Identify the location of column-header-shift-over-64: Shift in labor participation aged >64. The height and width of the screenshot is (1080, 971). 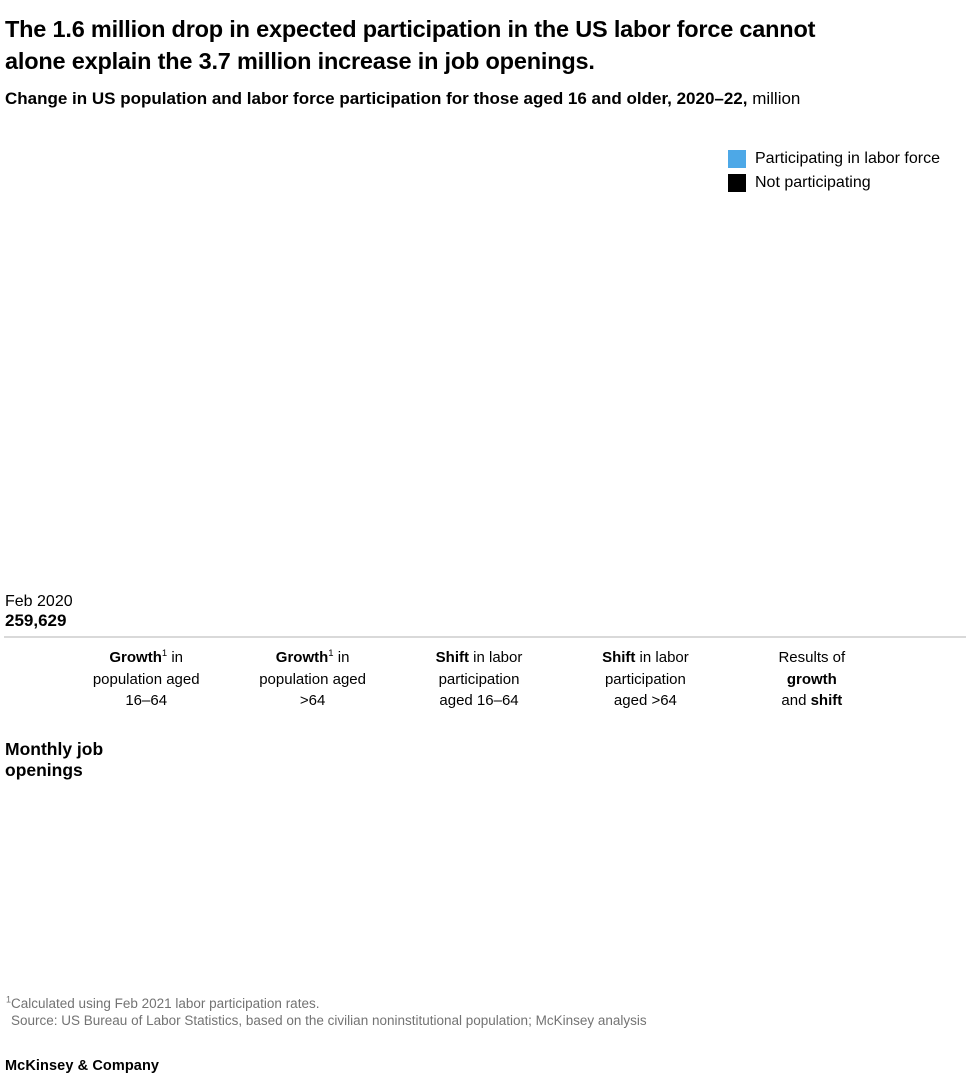
(645, 679).